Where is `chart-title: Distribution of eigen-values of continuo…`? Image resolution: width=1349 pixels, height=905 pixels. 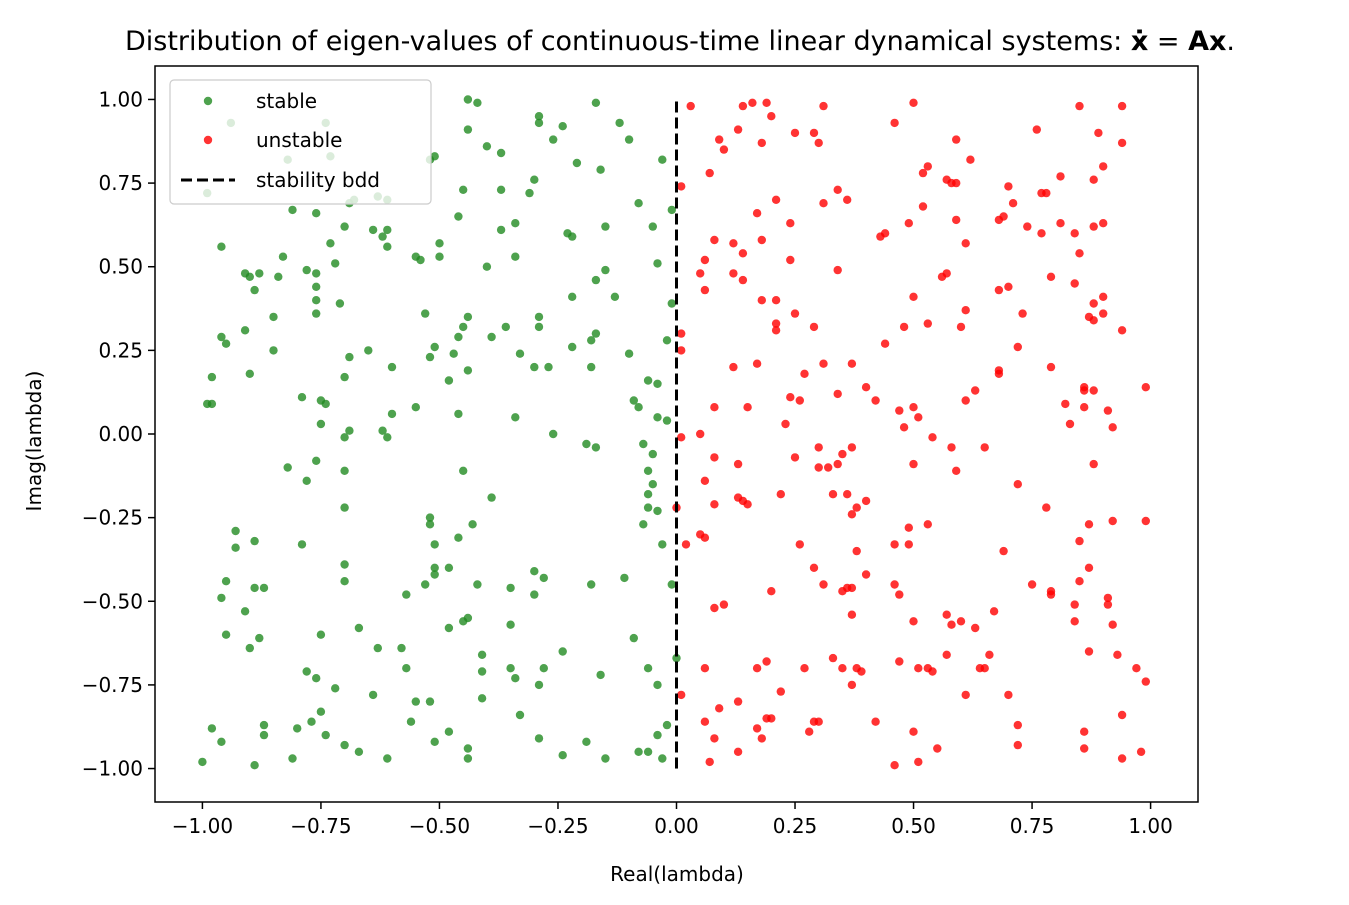
chart-title: Distribution of eigen-values of continuo… is located at coordinates (680, 41).